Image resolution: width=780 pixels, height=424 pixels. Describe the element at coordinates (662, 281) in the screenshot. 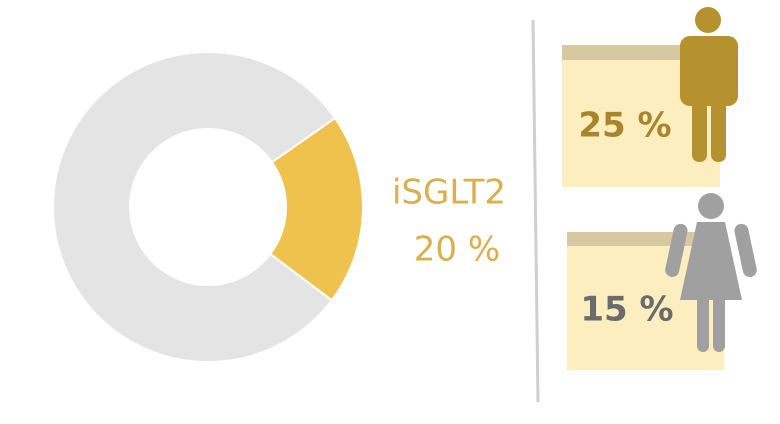

I see `female-card: 15 %` at that location.